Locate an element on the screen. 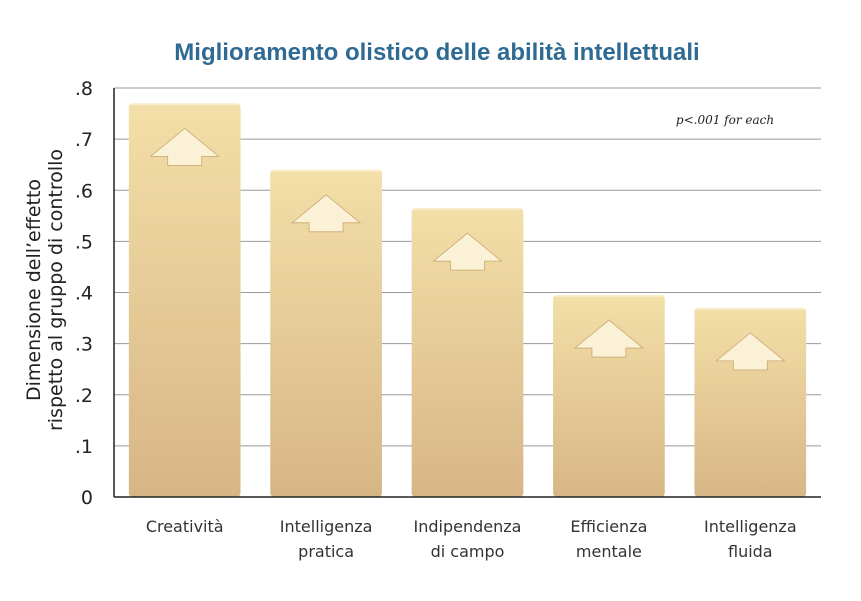 The height and width of the screenshot is (601, 861). y-axis-label-line-2: rispetto al gruppo di controllo is located at coordinates (56, 290).